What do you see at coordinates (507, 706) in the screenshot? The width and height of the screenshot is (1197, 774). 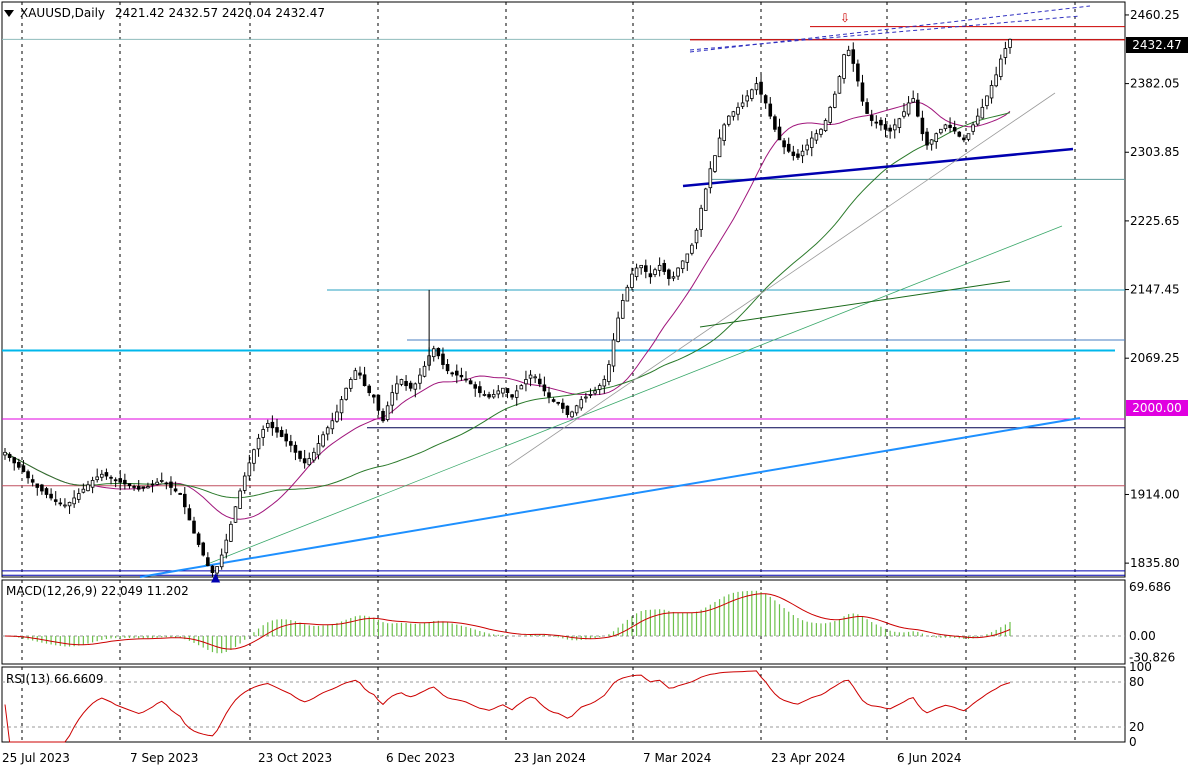 I see `rsi-line` at bounding box center [507, 706].